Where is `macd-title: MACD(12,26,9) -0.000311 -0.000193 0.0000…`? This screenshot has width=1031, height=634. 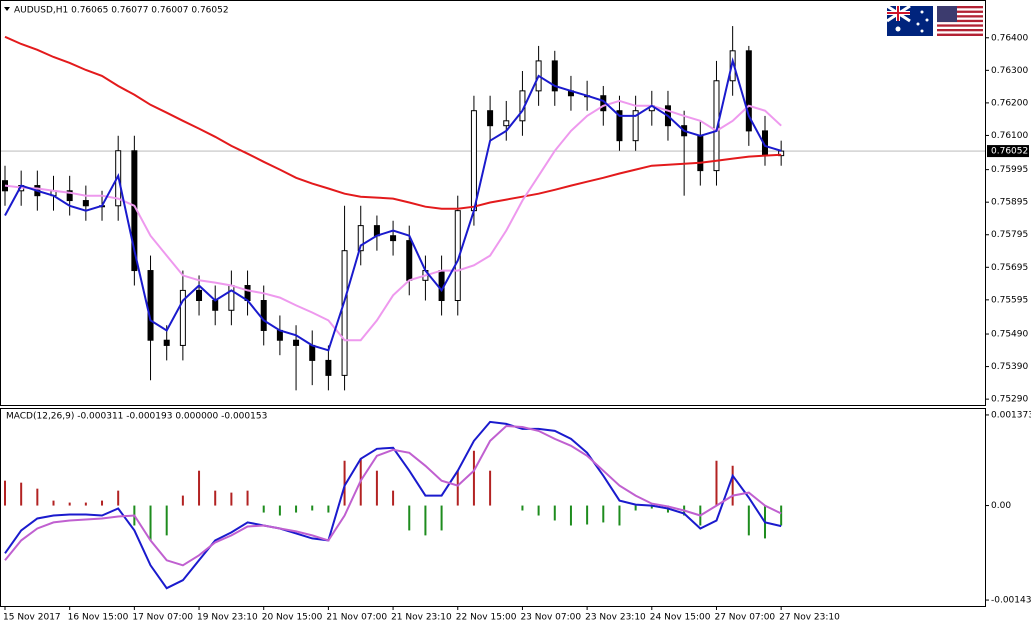
macd-title: MACD(12,26,9) -0.000311 -0.000193 0.0000… is located at coordinates (136, 417).